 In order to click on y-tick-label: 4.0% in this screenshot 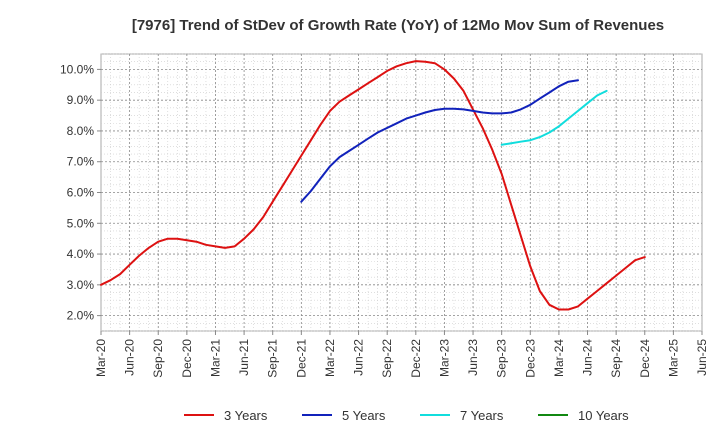, I will do `click(81, 254)`.